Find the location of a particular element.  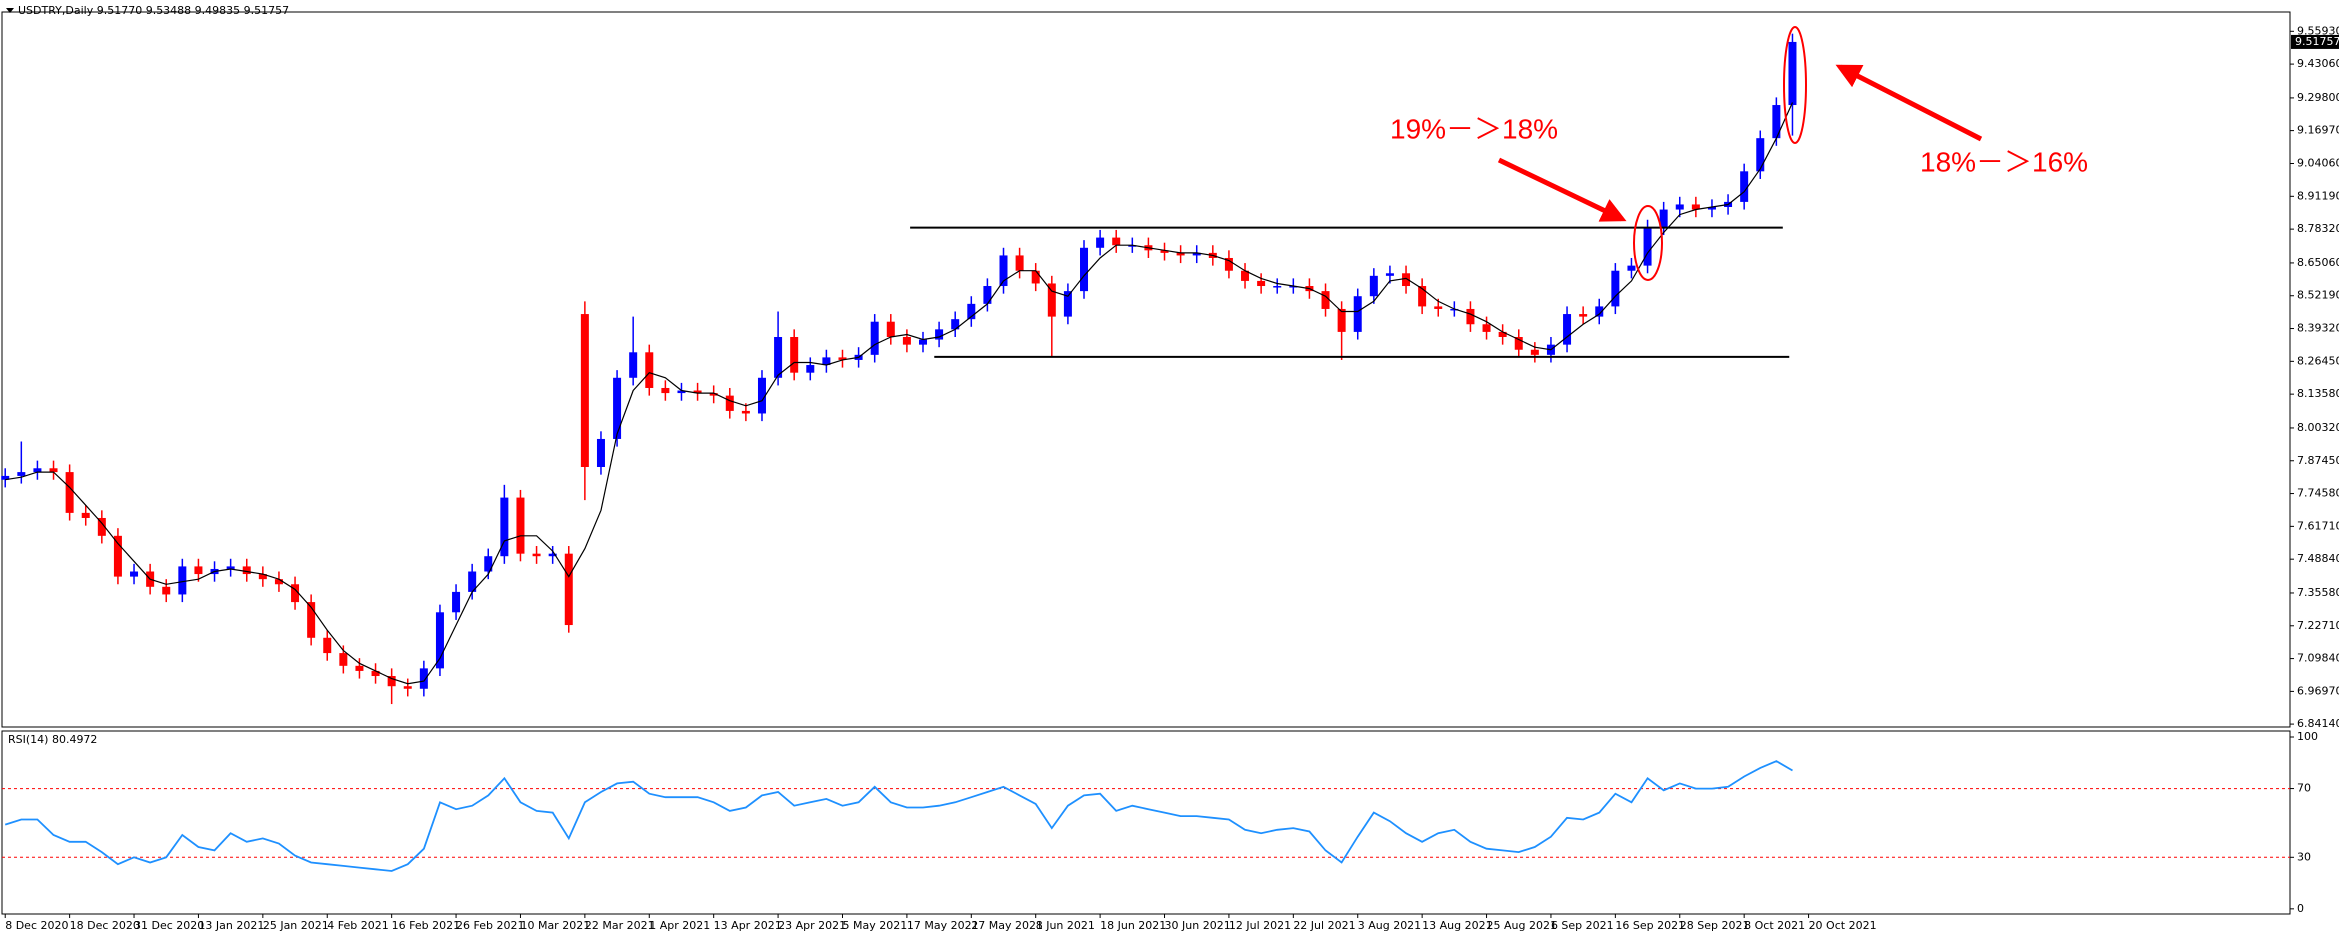

y-tick-label: 7.61710 is located at coordinates (2318, 525).